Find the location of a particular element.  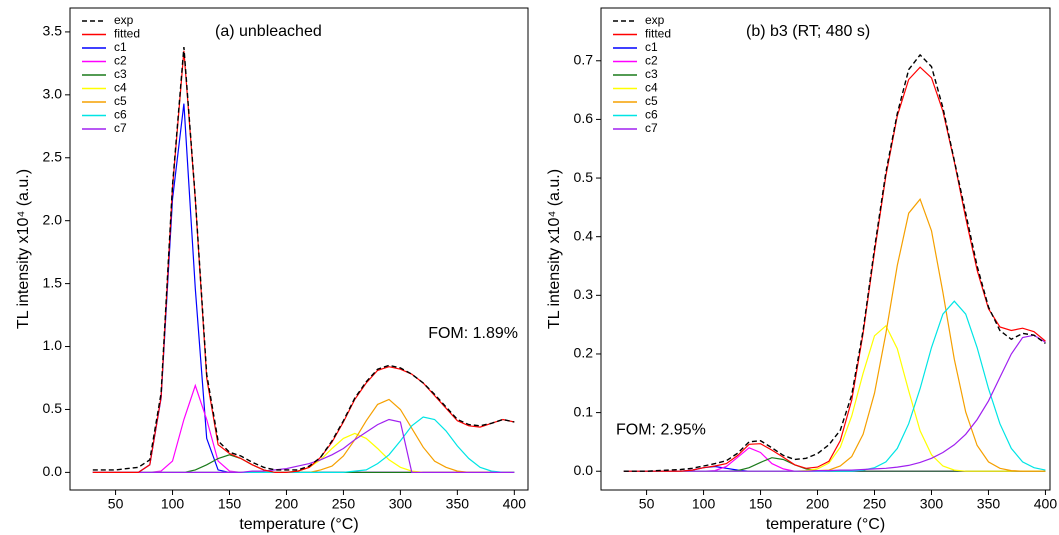

panel-title: (b) b3 (RT; 480 s) is located at coordinates (808, 31).